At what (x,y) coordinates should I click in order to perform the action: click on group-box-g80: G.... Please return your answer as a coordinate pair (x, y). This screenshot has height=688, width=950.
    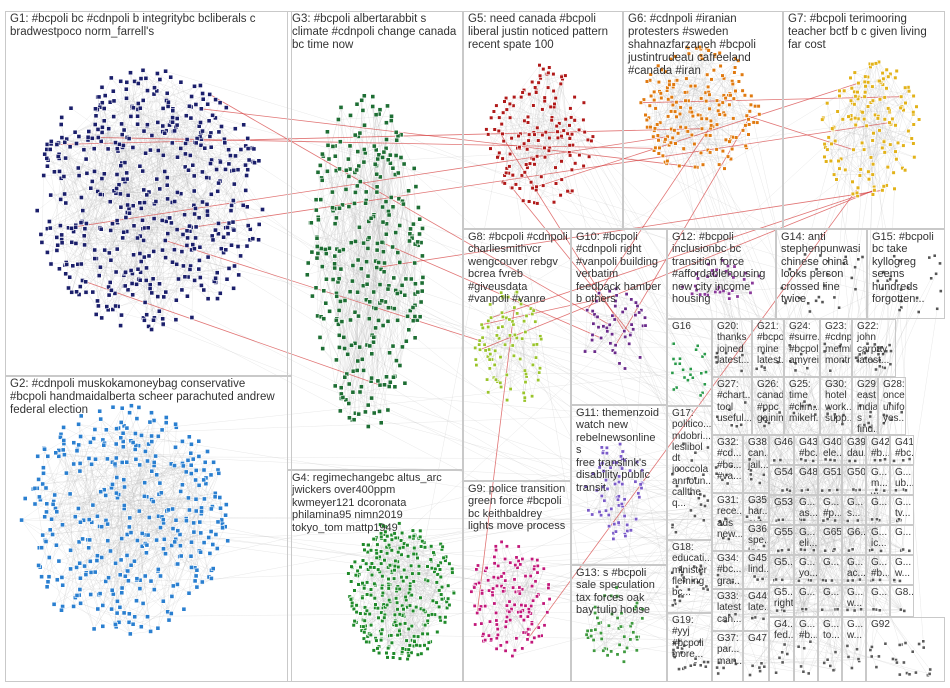
    Looking at the image, I should click on (878, 601).